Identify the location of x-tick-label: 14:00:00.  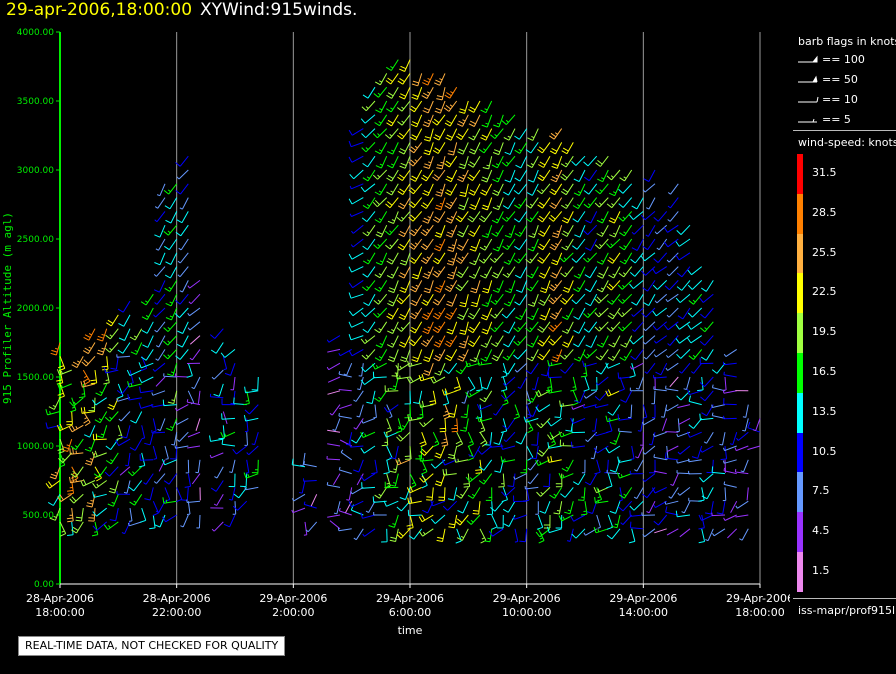
(643, 612).